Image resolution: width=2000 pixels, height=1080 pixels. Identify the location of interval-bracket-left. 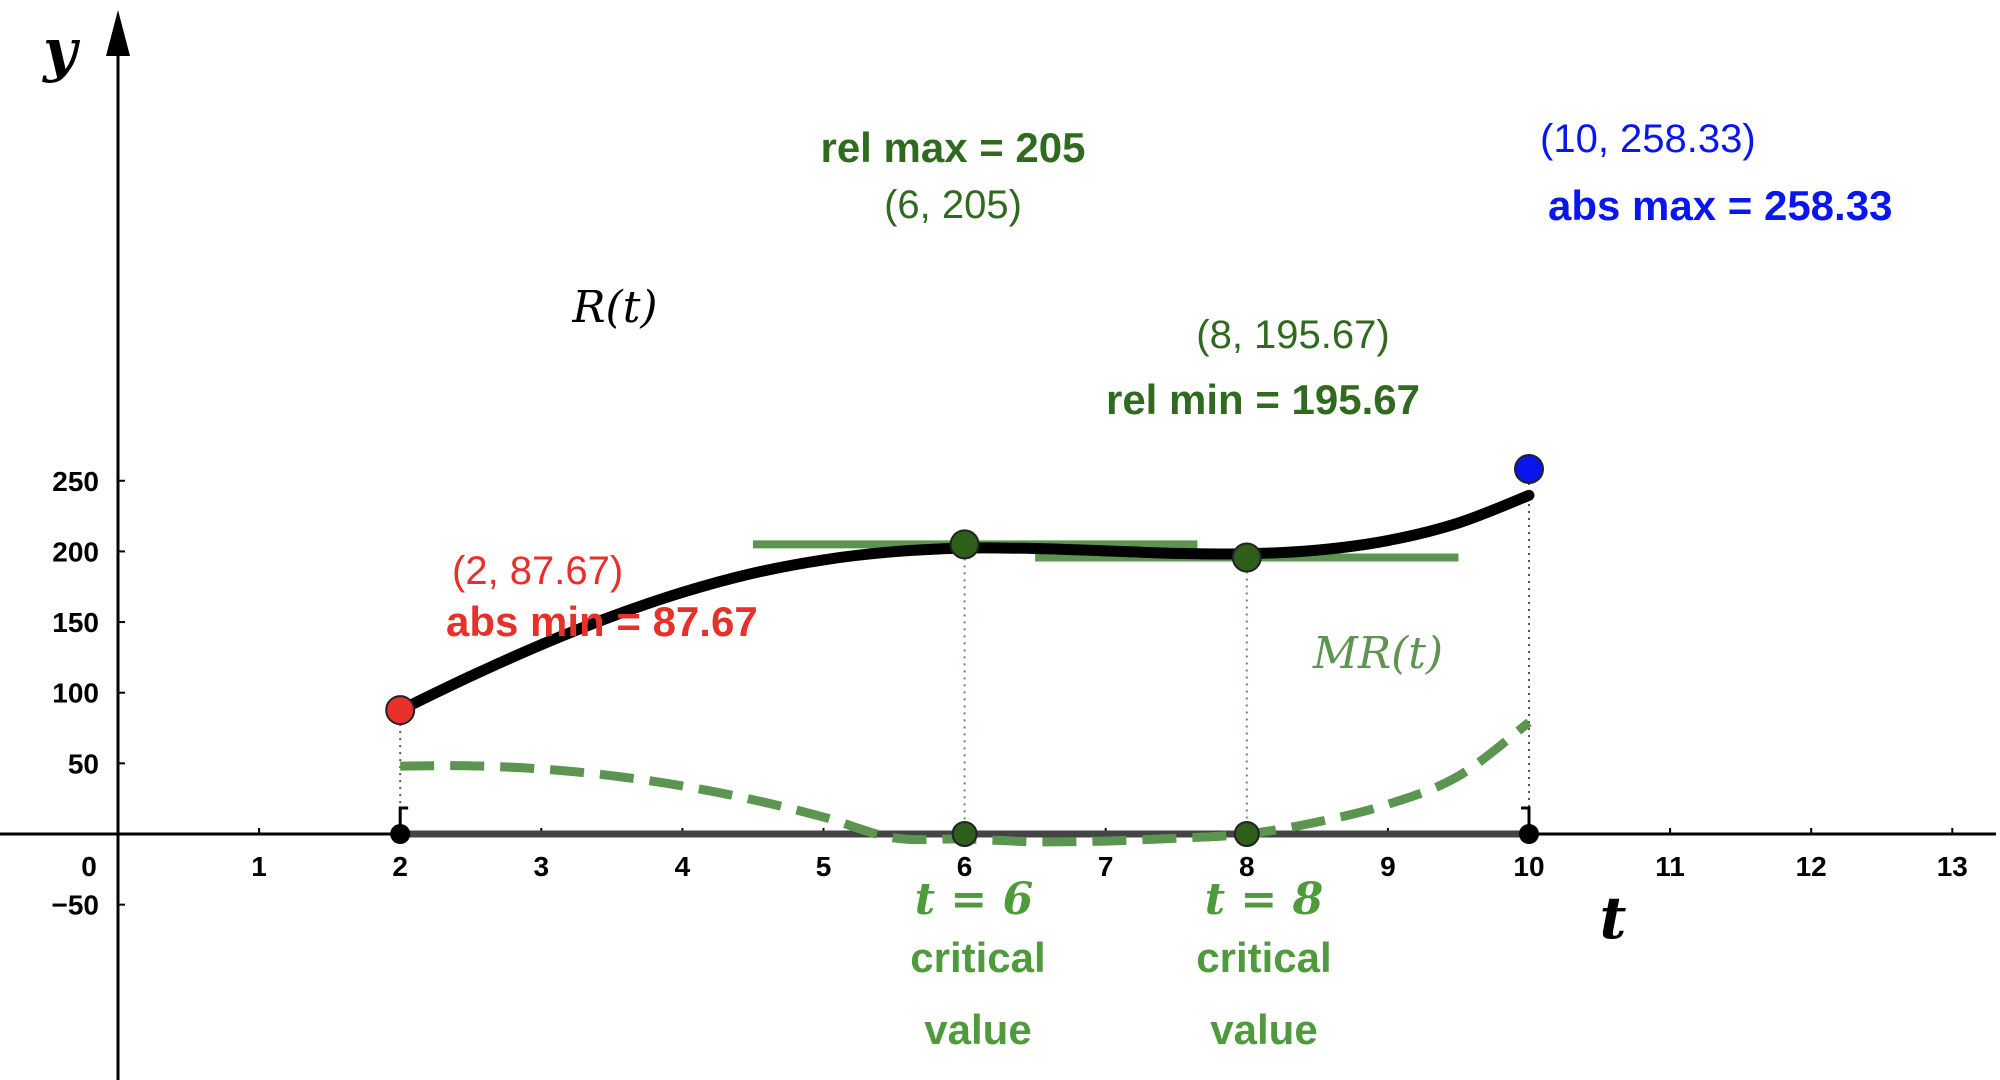
(403, 816).